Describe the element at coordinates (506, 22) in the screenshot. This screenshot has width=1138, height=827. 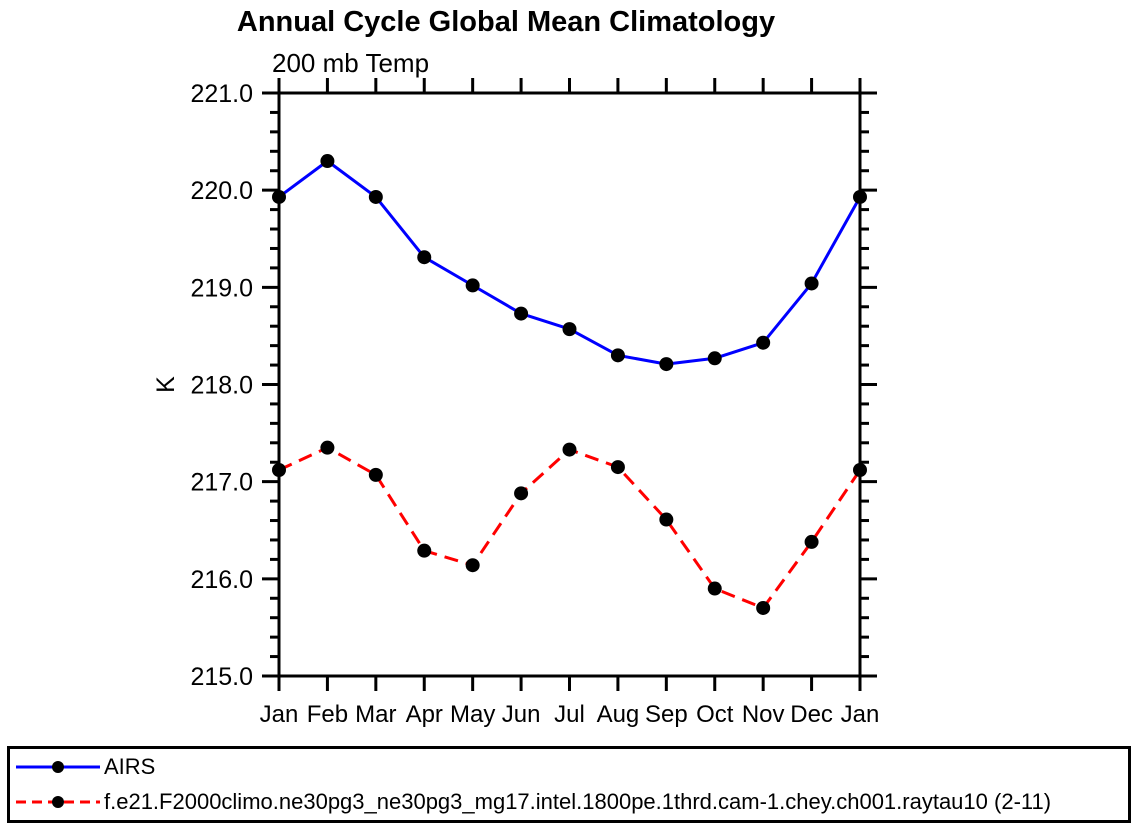
I see `chart-title: Annual Cycle Global Mean Climatology` at that location.